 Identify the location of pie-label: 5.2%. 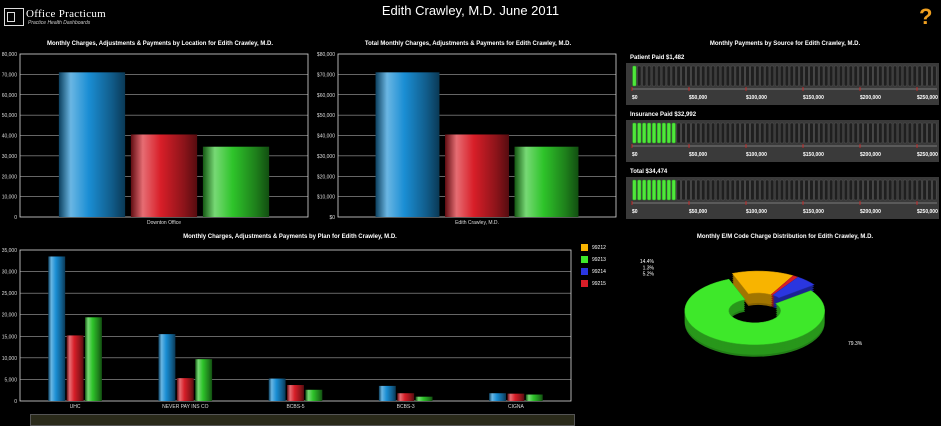
(649, 274).